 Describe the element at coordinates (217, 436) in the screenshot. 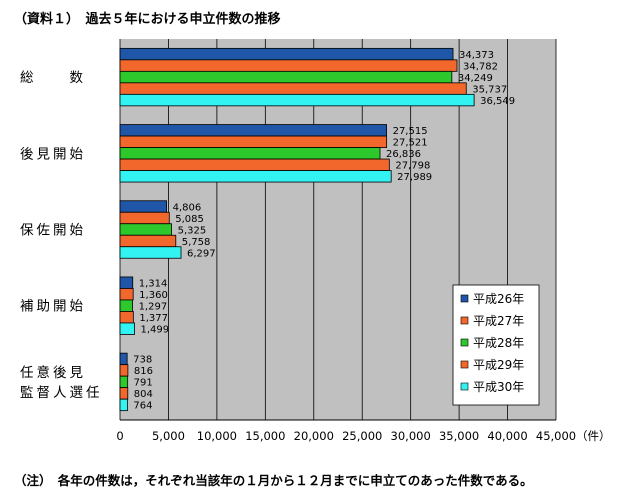

I see `x-tick-label: 10,000` at that location.